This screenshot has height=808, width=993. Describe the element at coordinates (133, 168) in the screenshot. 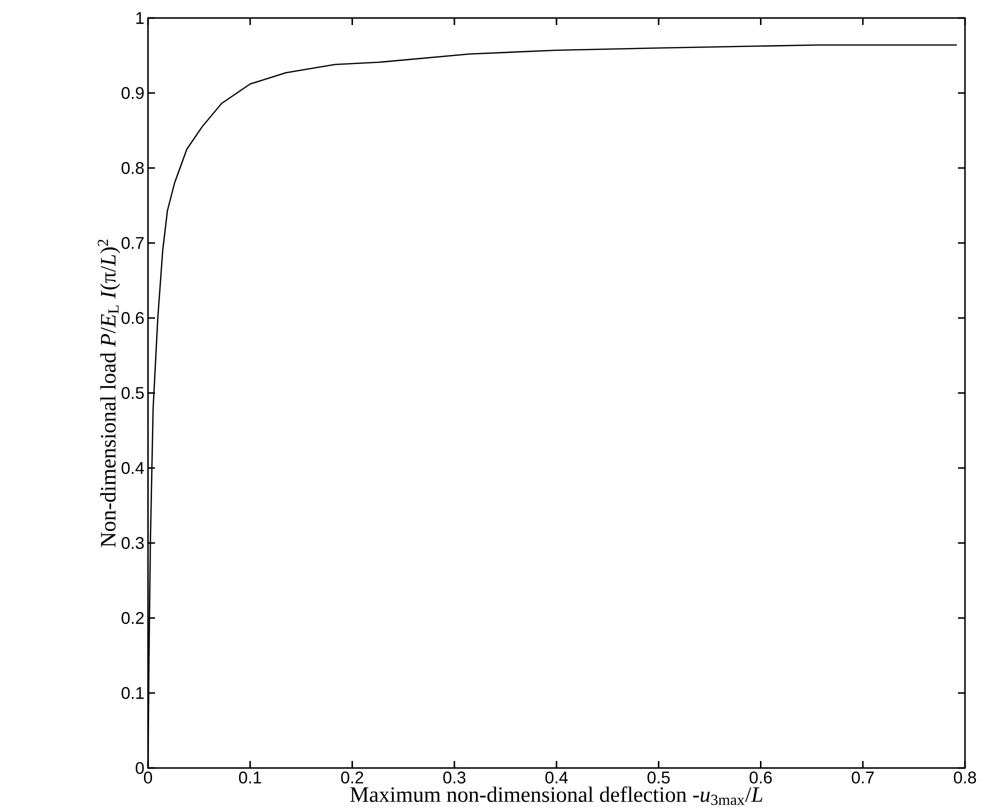

I see `y-tick-label: 0.8` at that location.